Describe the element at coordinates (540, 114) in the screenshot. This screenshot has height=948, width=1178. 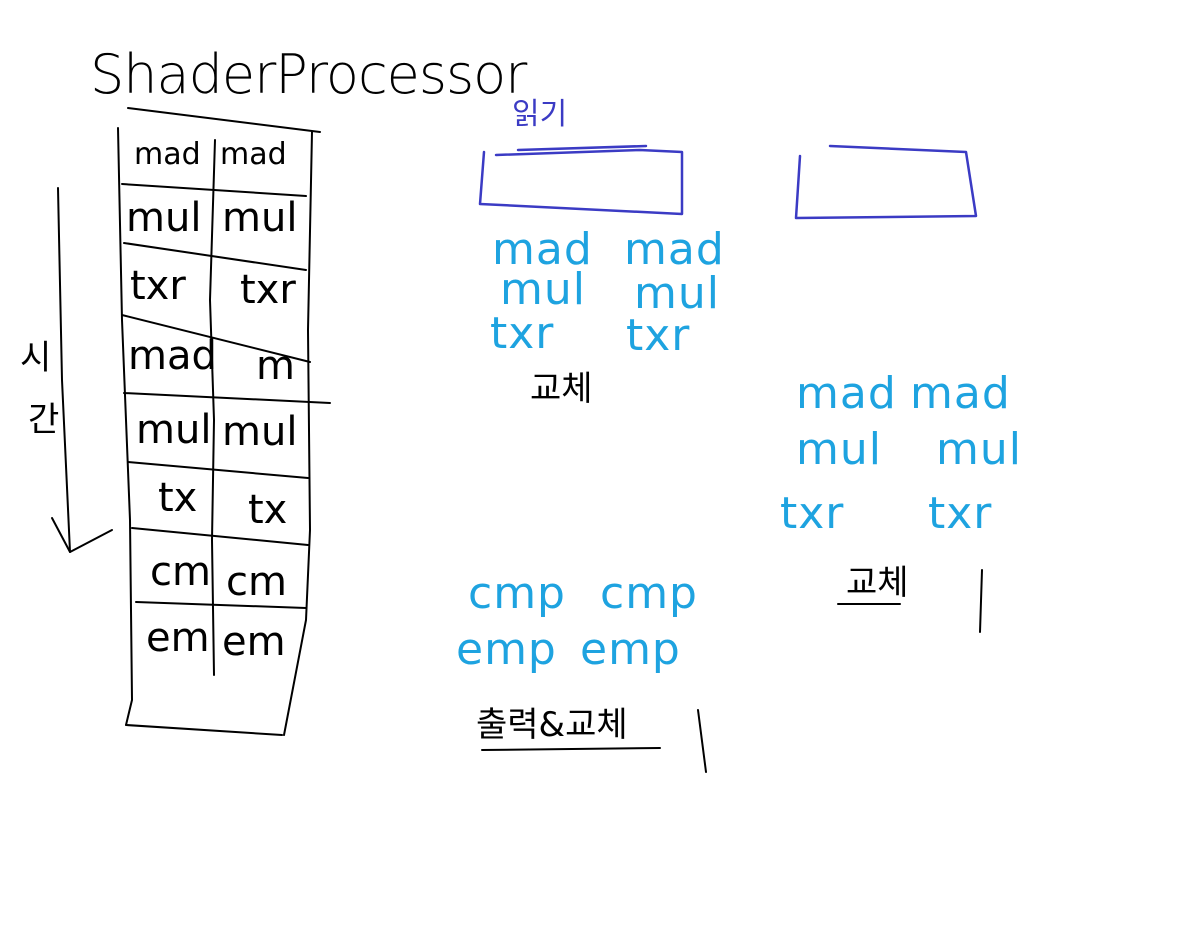
I see `group-a-label: 읽기` at that location.